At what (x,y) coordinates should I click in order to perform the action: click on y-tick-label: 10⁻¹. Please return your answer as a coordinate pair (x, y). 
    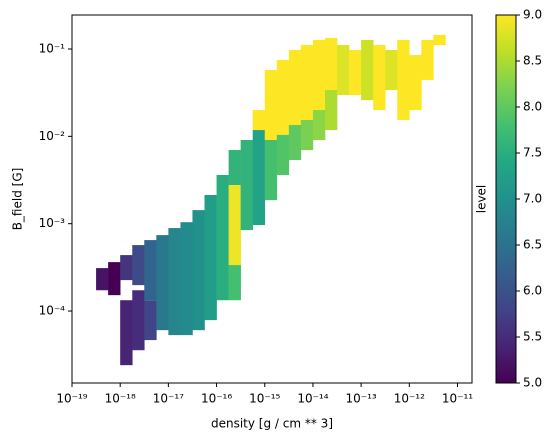
    Looking at the image, I should click on (52, 48).